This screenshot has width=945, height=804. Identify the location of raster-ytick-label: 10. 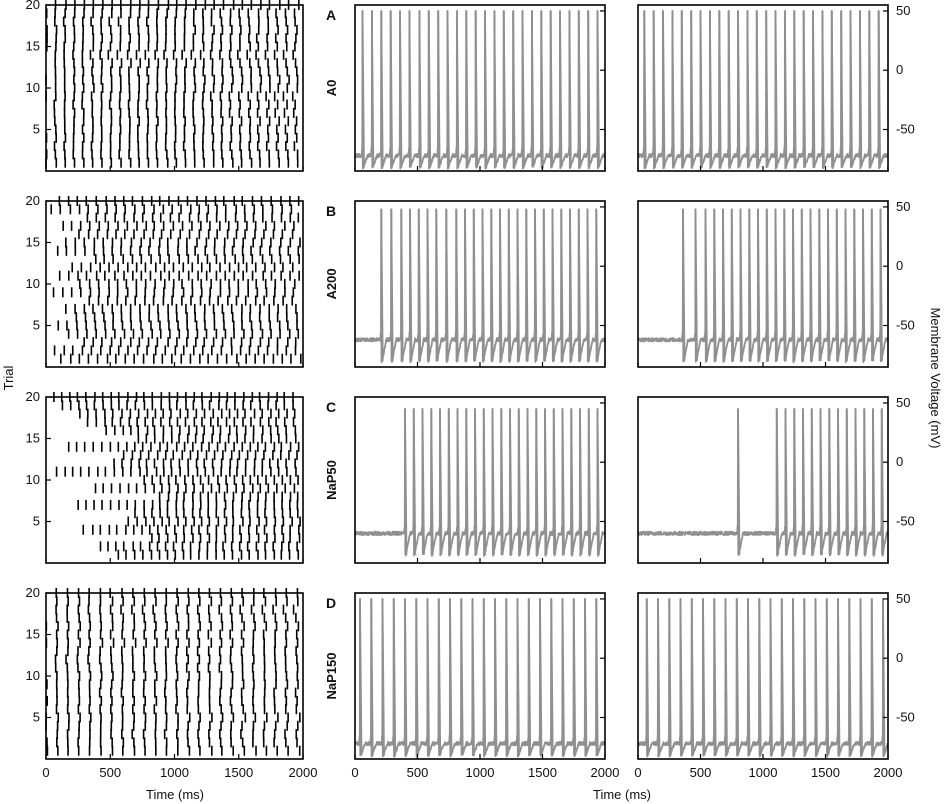
(33, 283).